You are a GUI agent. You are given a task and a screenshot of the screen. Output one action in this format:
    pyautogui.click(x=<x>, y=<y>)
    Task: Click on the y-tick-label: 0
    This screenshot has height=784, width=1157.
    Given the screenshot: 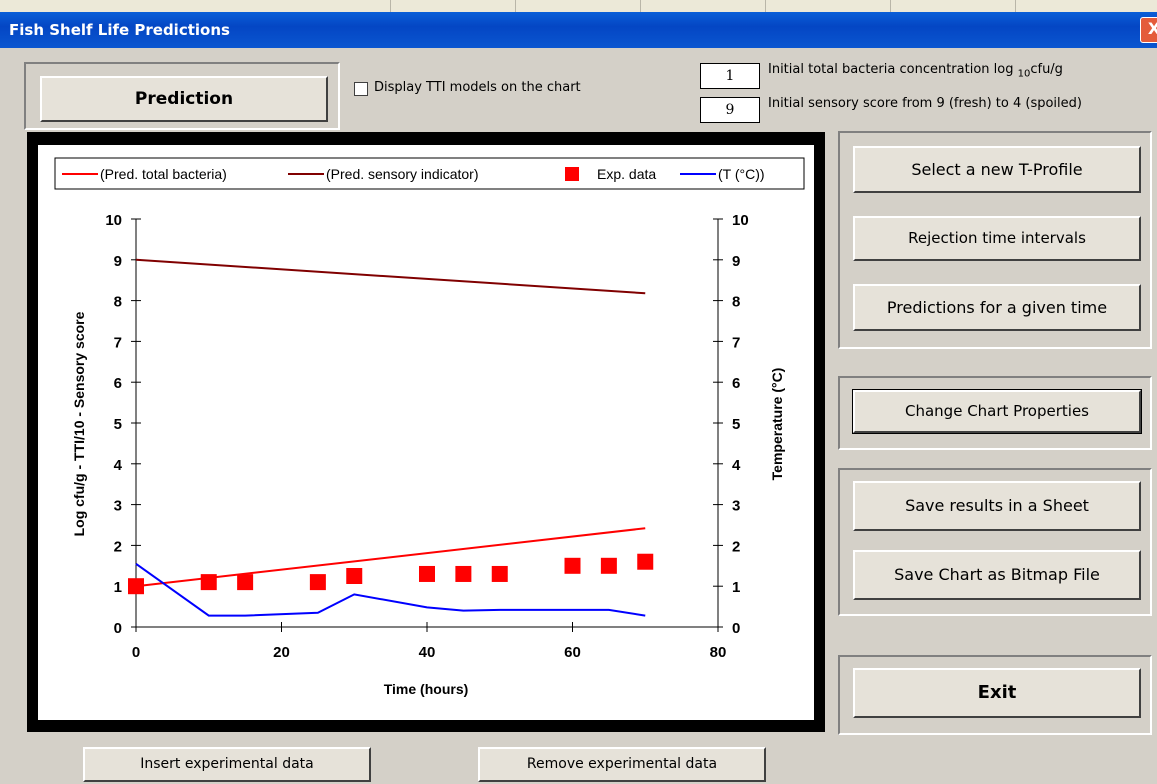 What is the action you would take?
    pyautogui.click(x=118, y=628)
    